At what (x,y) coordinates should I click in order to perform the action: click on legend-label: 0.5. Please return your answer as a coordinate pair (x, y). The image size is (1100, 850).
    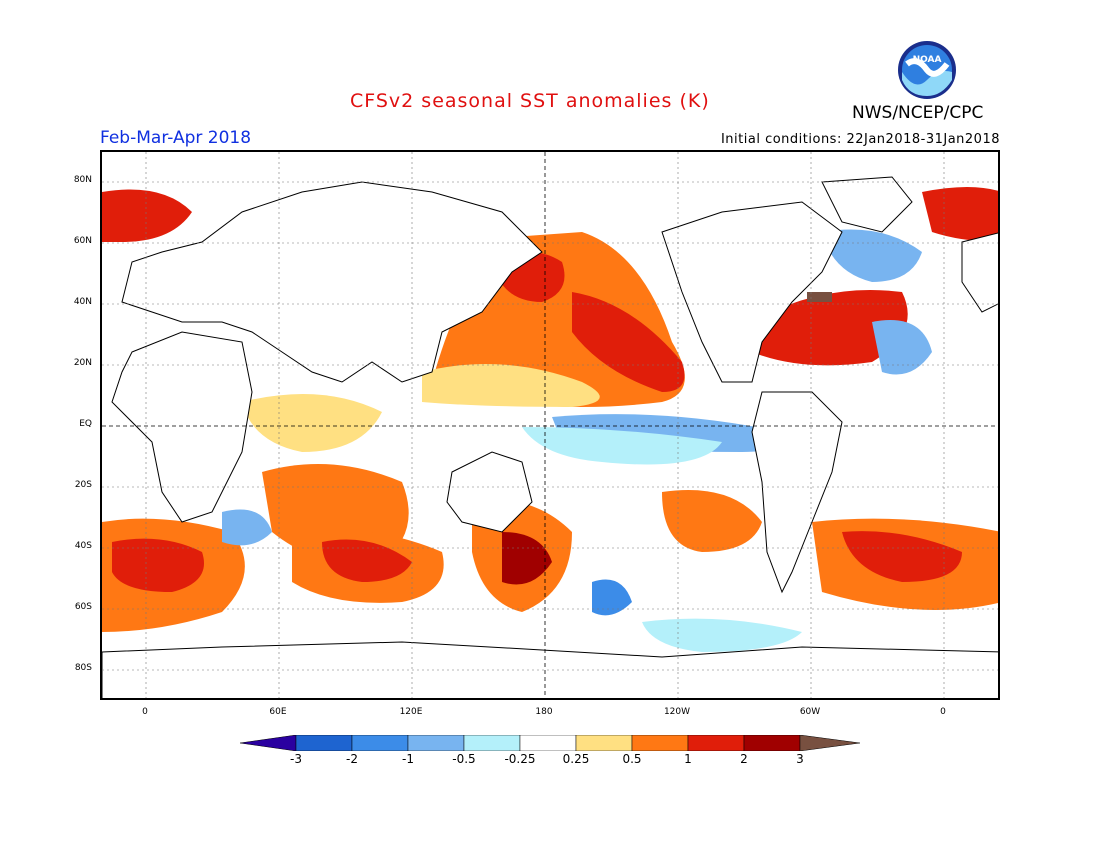
    Looking at the image, I should click on (632, 759).